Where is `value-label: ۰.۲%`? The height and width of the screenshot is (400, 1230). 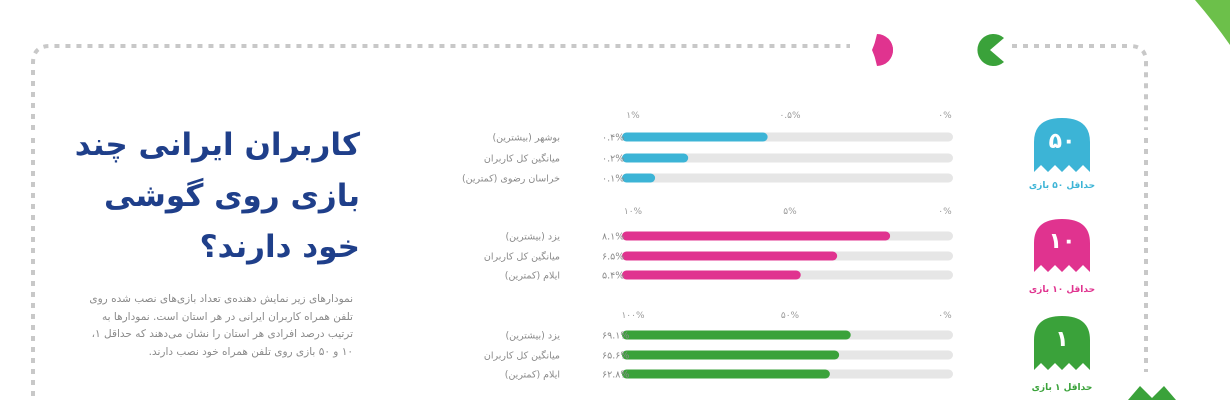 value-label: ۰.۲% is located at coordinates (613, 159).